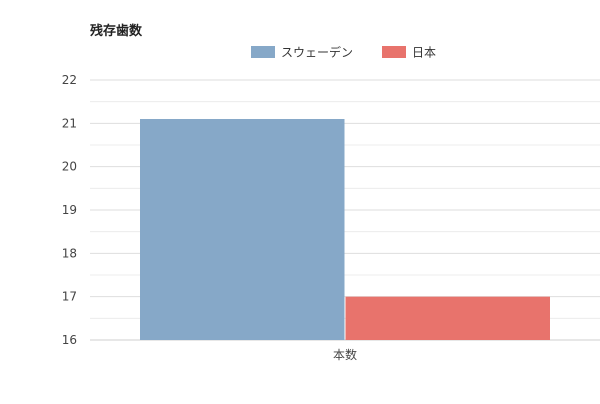  Describe the element at coordinates (69, 297) in the screenshot. I see `y-tick-label: 17` at that location.